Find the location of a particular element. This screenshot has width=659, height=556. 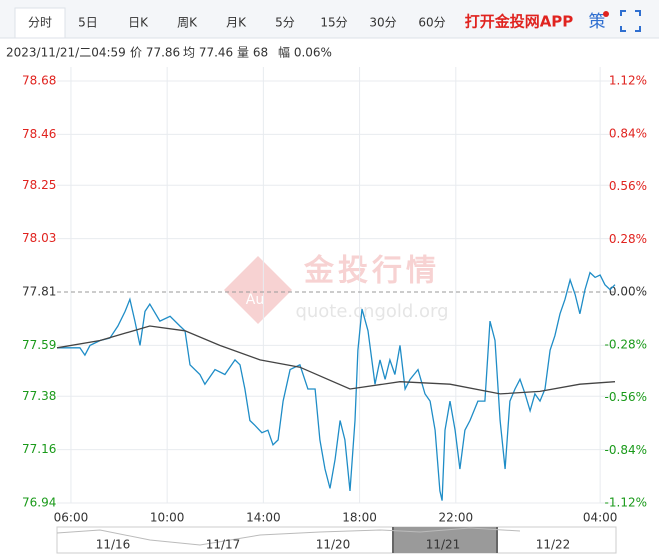

info-item: 价 77.86 is located at coordinates (155, 53).